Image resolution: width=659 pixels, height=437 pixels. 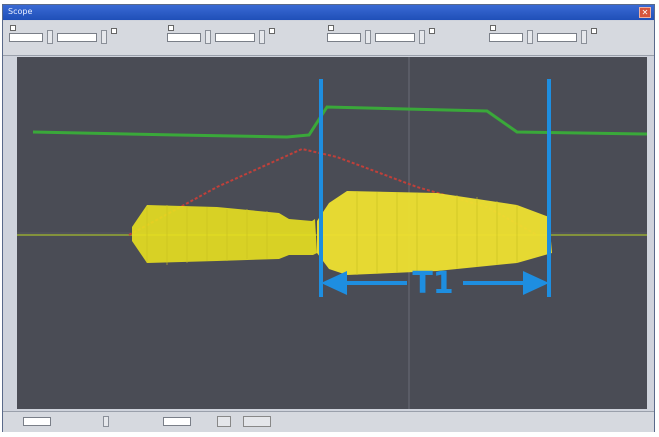 What do you see at coordinates (177, 421) in the screenshot?
I see `status-field-2-input` at bounding box center [177, 421].